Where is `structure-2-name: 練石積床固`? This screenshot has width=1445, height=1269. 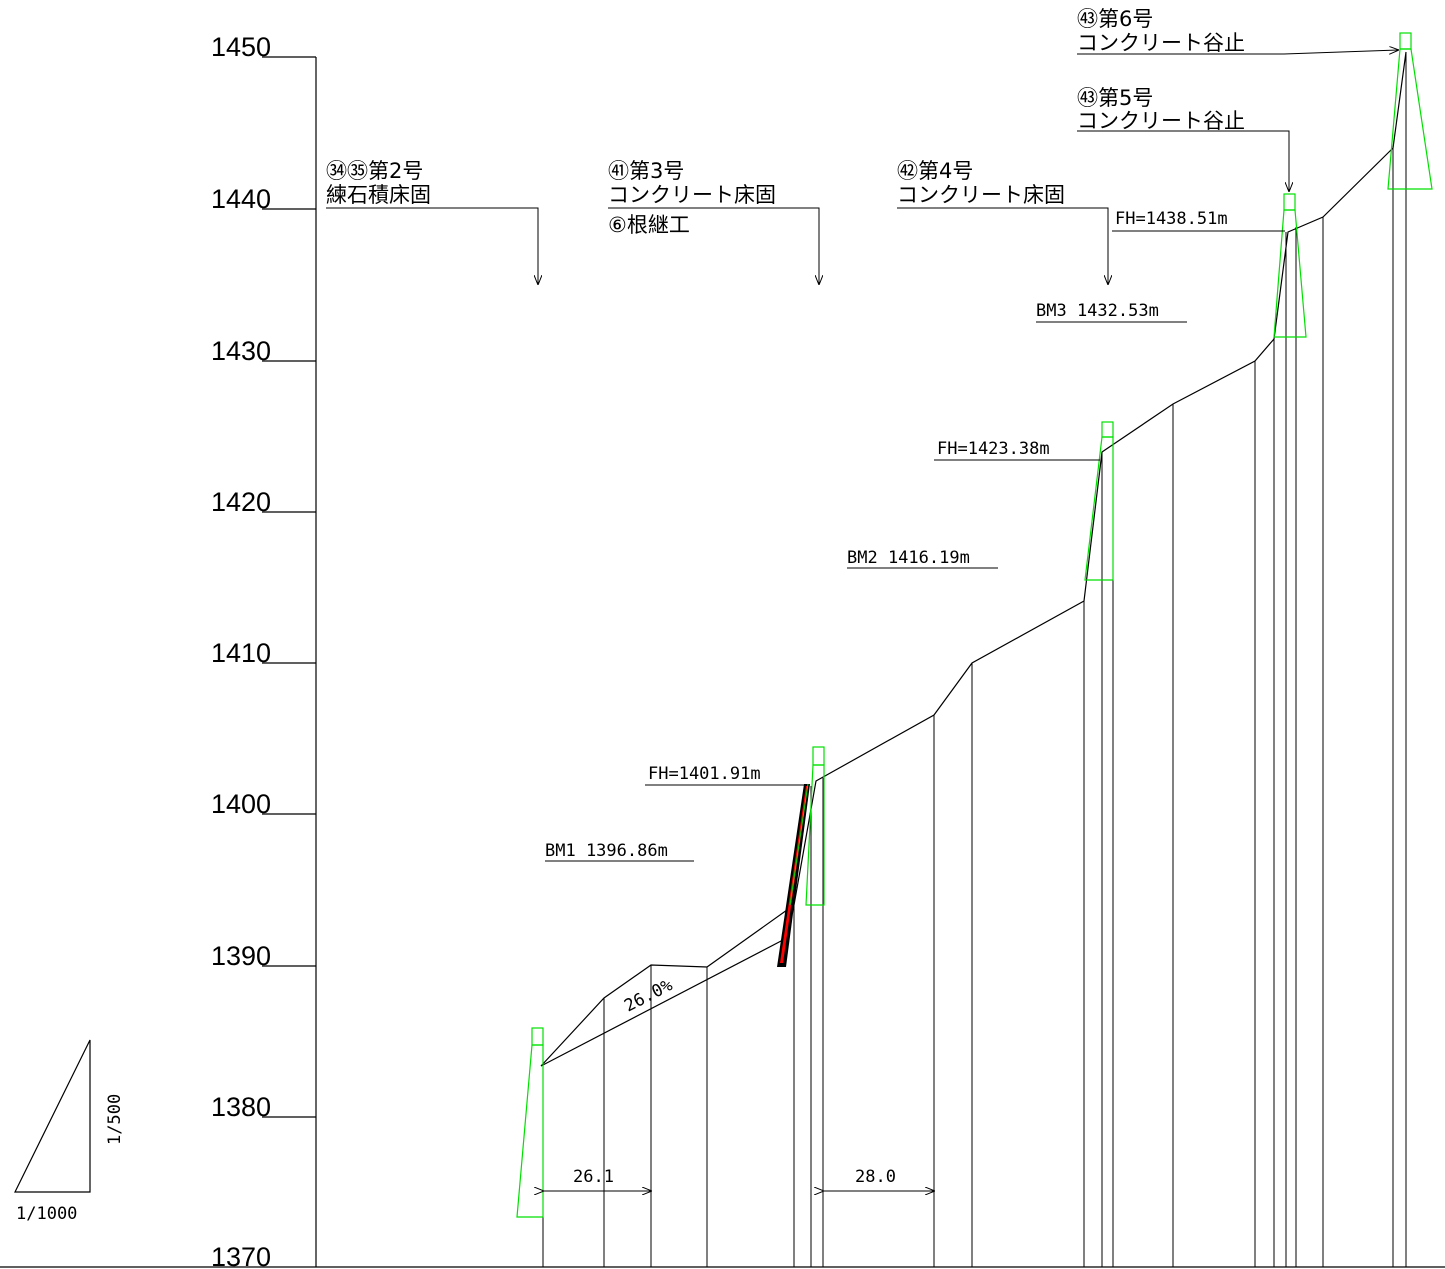 structure-2-name: 練石積床固 is located at coordinates (378, 195).